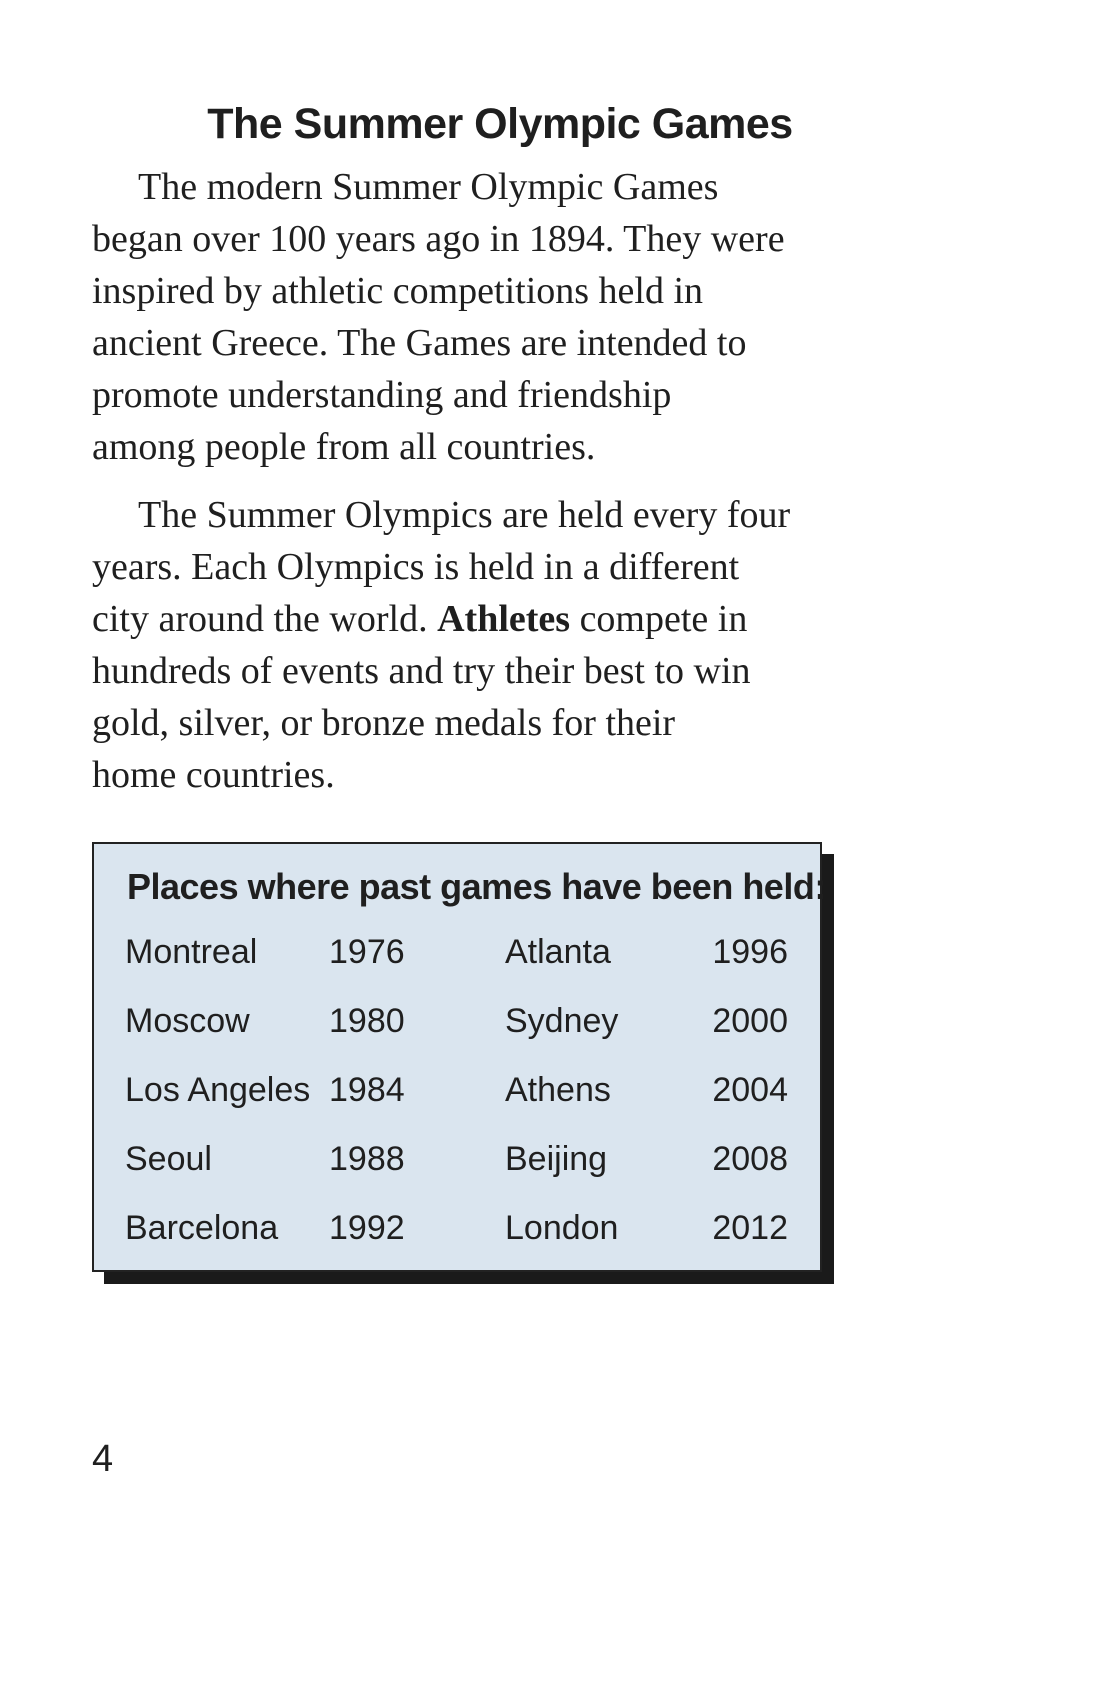  What do you see at coordinates (457, 1234) in the screenshot?
I see `table-row: Barcelona 1992 London 2012` at bounding box center [457, 1234].